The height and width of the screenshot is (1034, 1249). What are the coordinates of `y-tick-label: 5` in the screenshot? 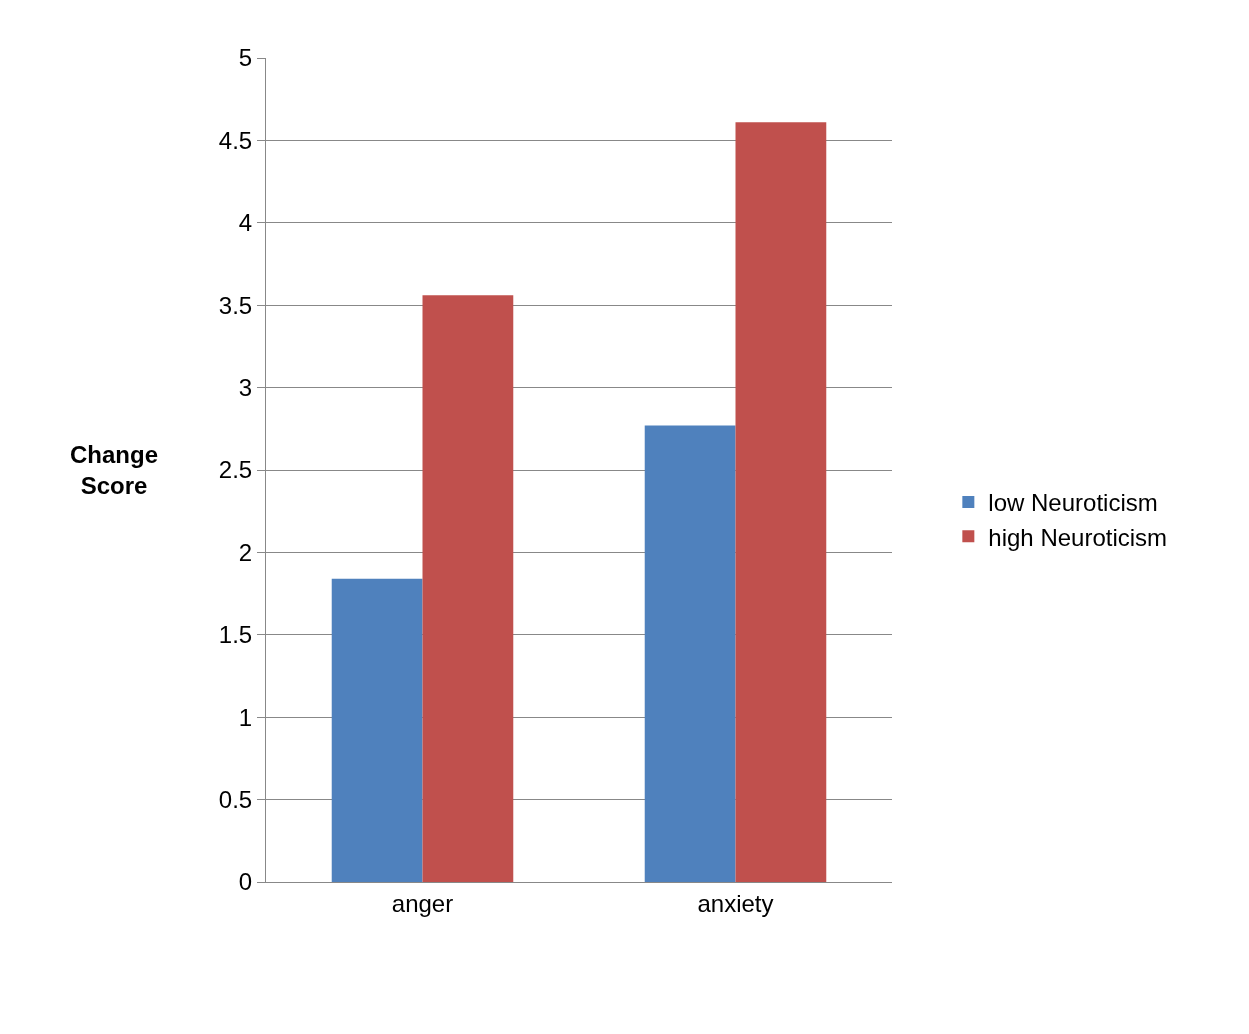 It's located at (245, 58).